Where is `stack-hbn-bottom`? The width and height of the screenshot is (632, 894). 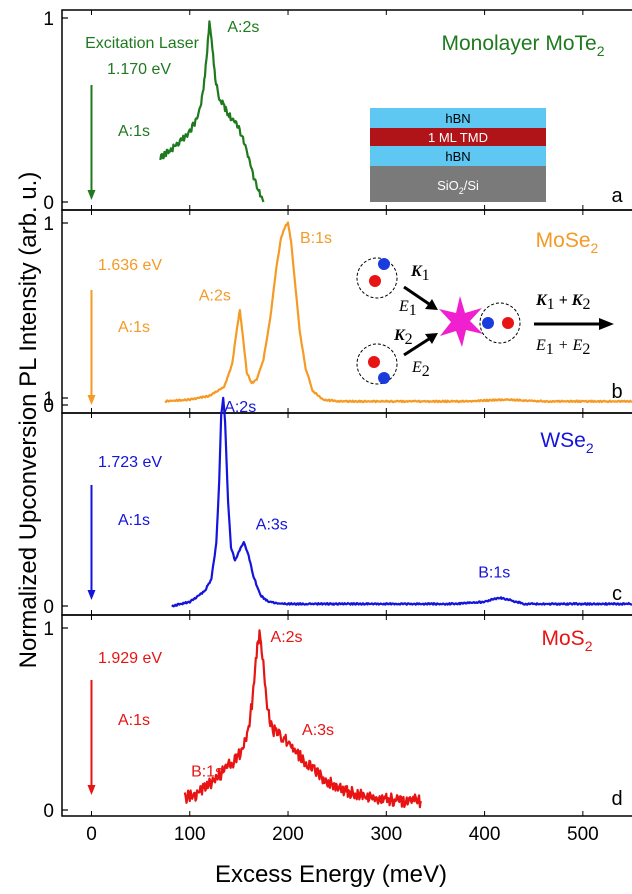
stack-hbn-bottom is located at coordinates (458, 156).